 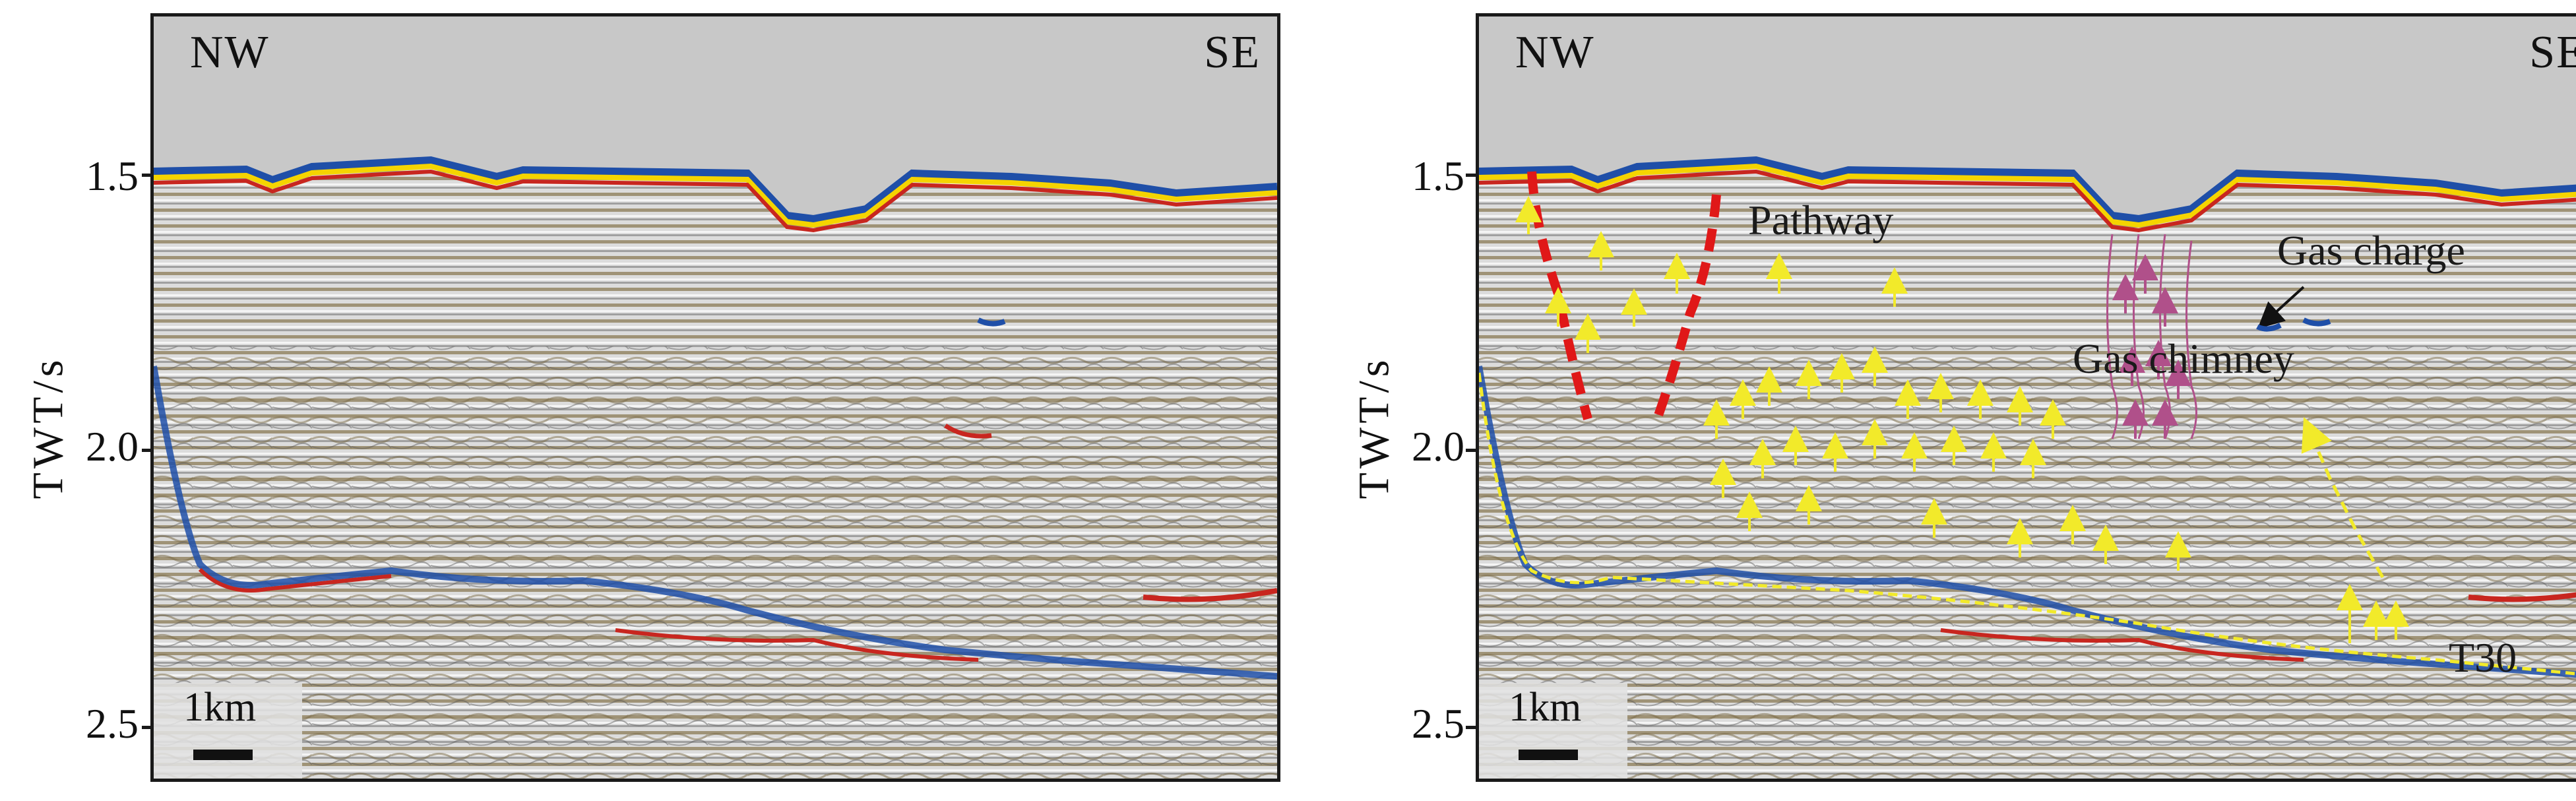 I want to click on y-tick-2-0-left: 2.0, so click(x=112, y=446).